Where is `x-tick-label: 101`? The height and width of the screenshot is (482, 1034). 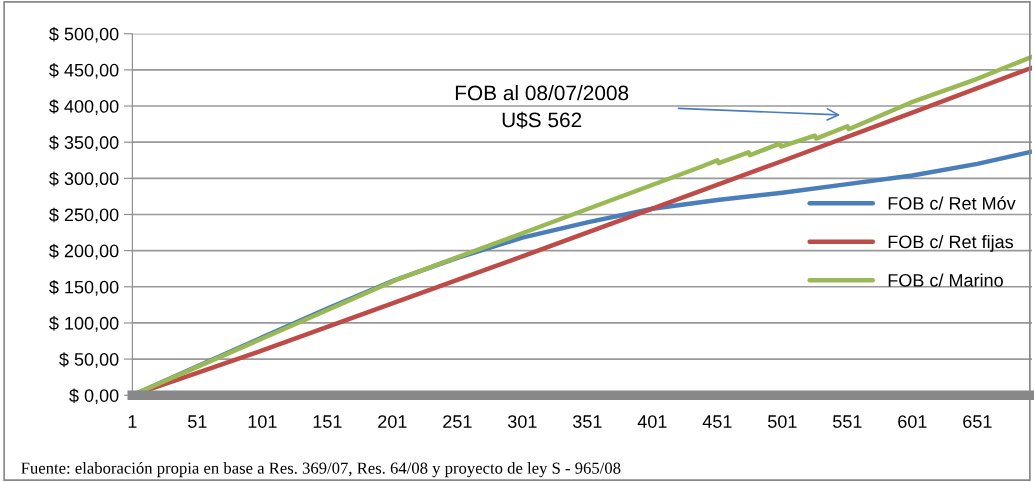
x-tick-label: 101 is located at coordinates (262, 421).